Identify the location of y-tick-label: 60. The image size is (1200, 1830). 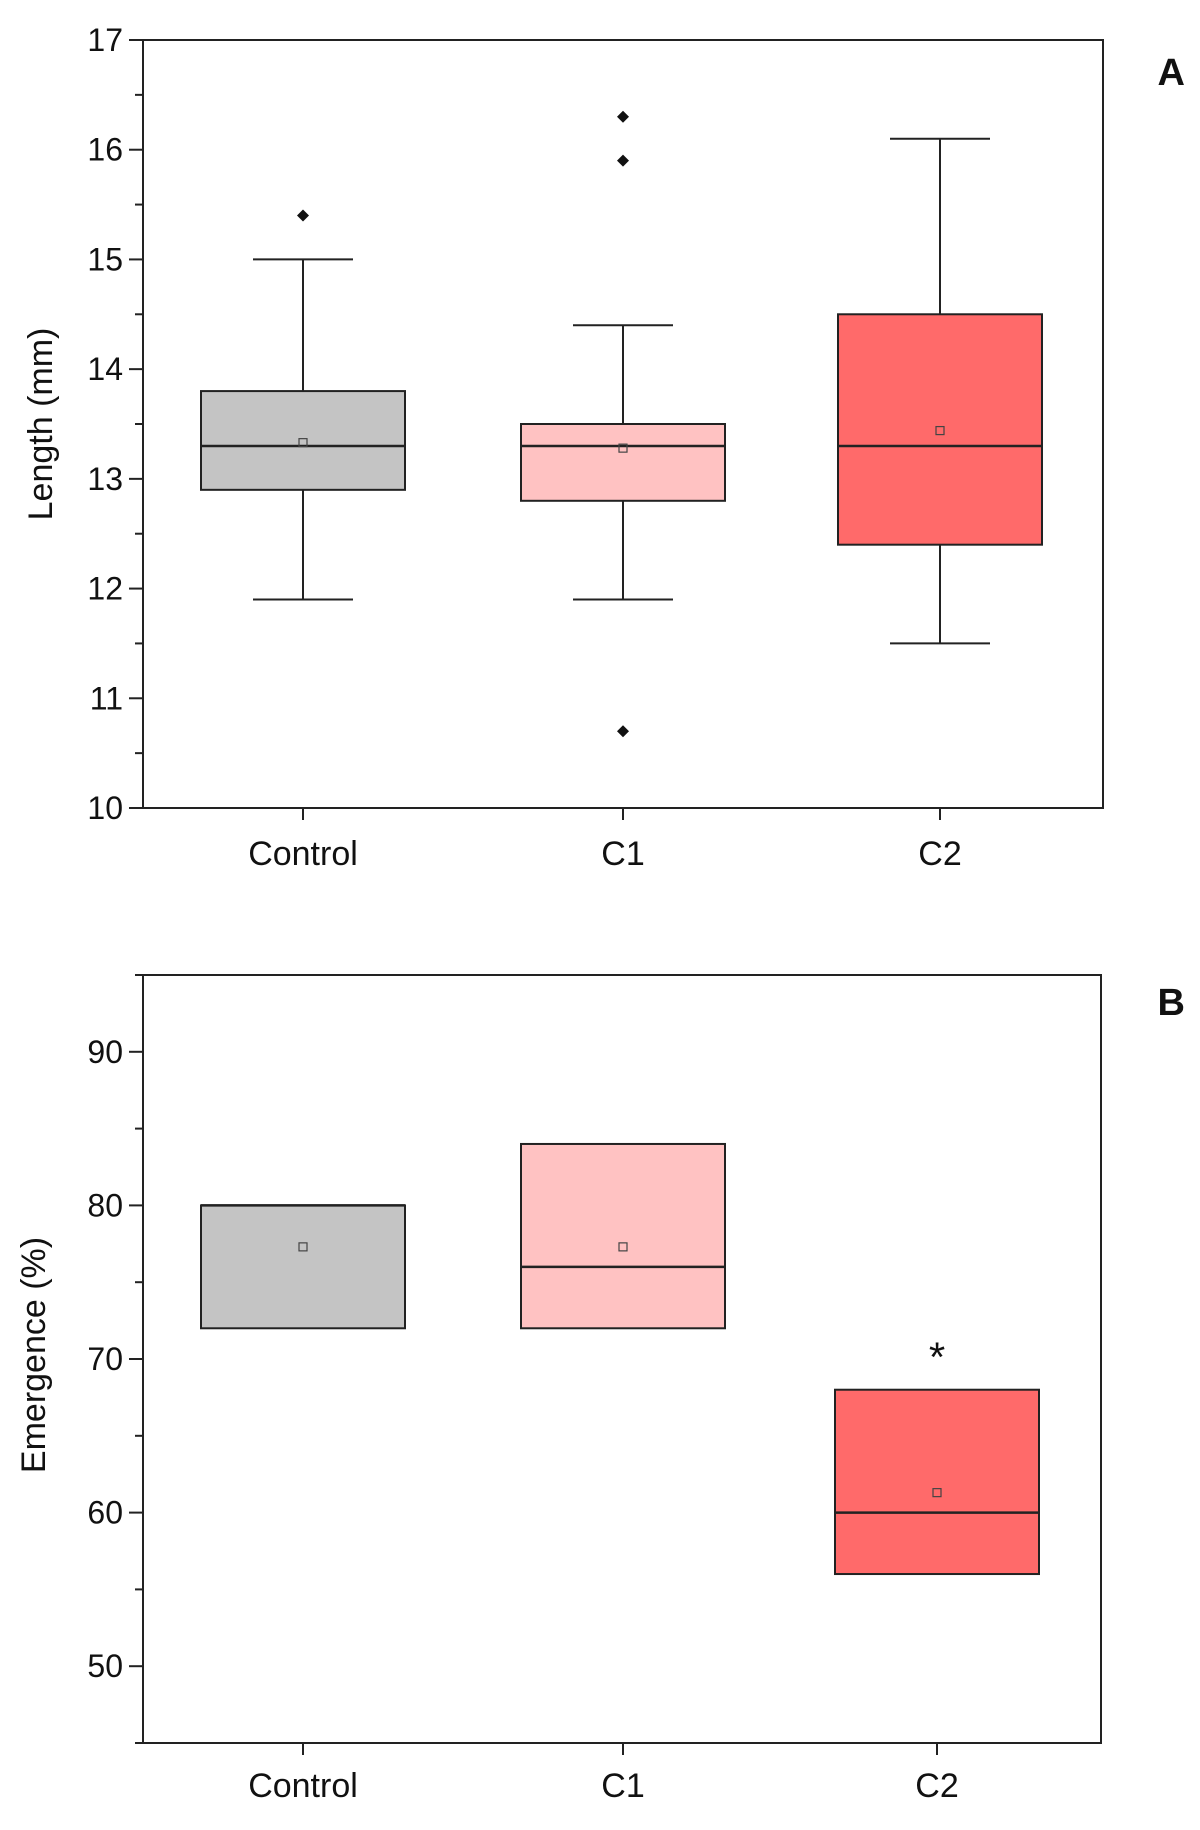
(105, 1513).